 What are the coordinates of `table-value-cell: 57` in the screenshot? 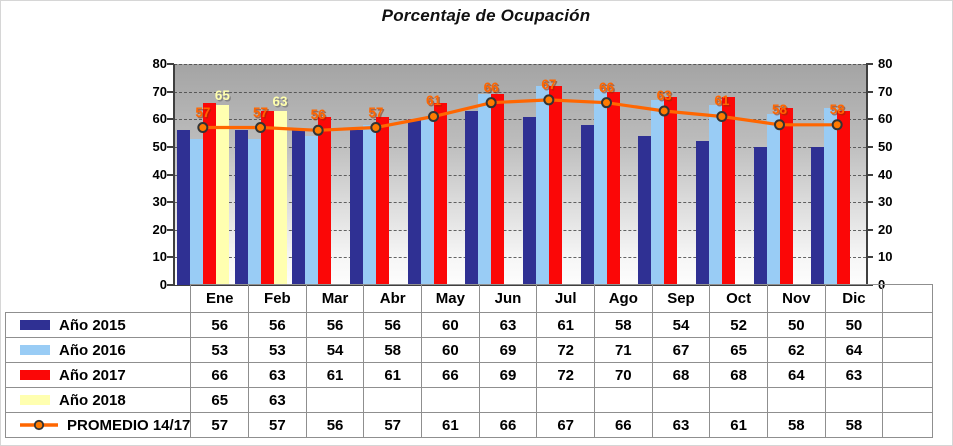 It's located at (220, 425).